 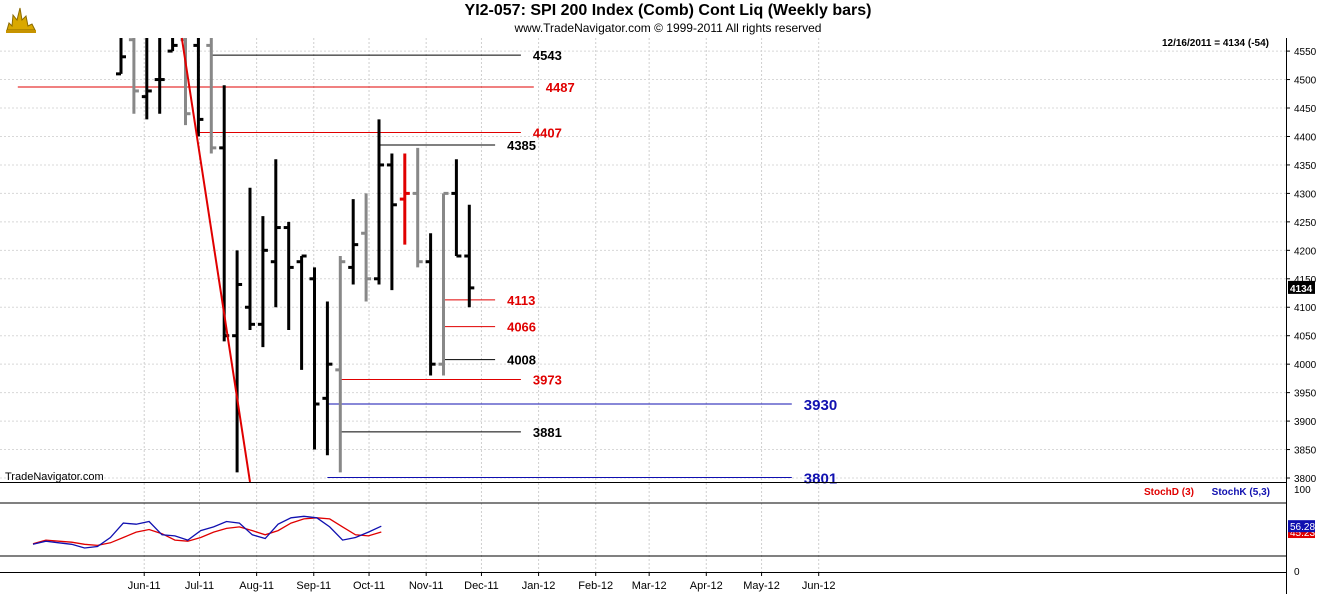 What do you see at coordinates (761, 586) in the screenshot?
I see `x-tick-label: May-12` at bounding box center [761, 586].